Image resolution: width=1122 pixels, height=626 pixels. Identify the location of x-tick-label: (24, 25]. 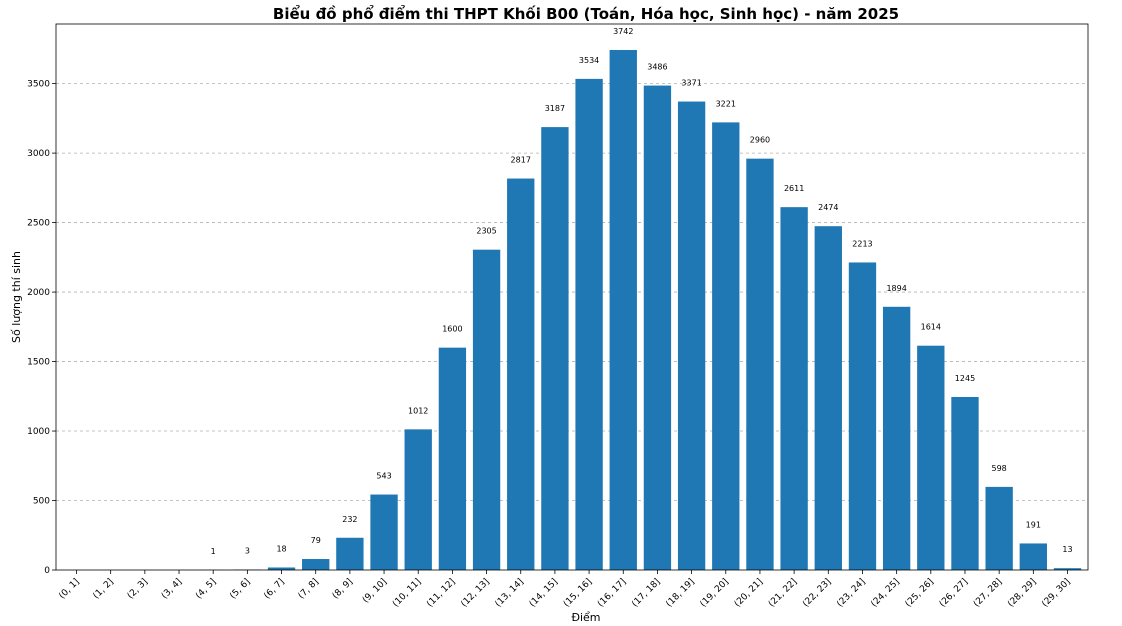
(885, 593).